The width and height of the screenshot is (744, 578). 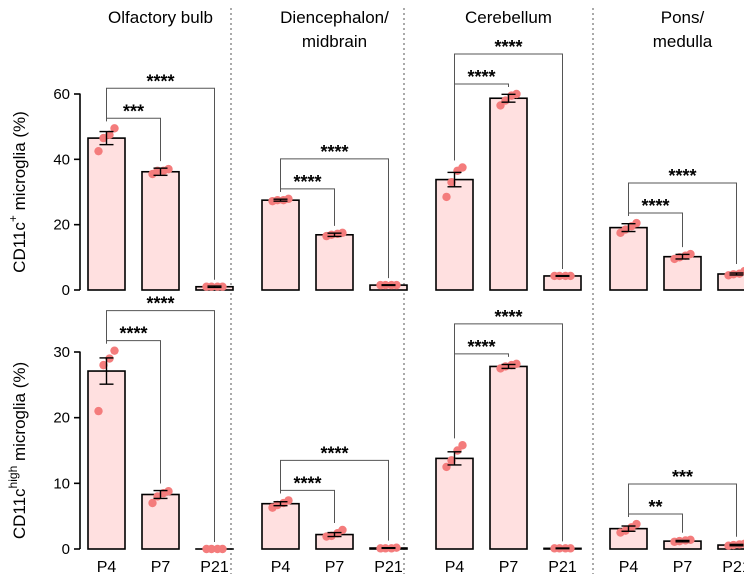 What do you see at coordinates (160, 17) in the screenshot?
I see `region-title-ob: Olfactory bulb` at bounding box center [160, 17].